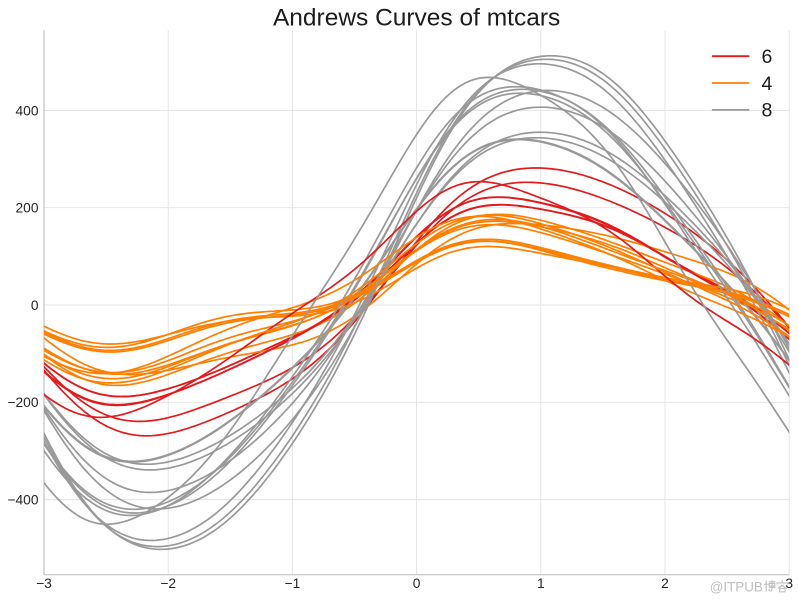 This screenshot has height=602, width=799. I want to click on svg-text: −1, so click(293, 583).